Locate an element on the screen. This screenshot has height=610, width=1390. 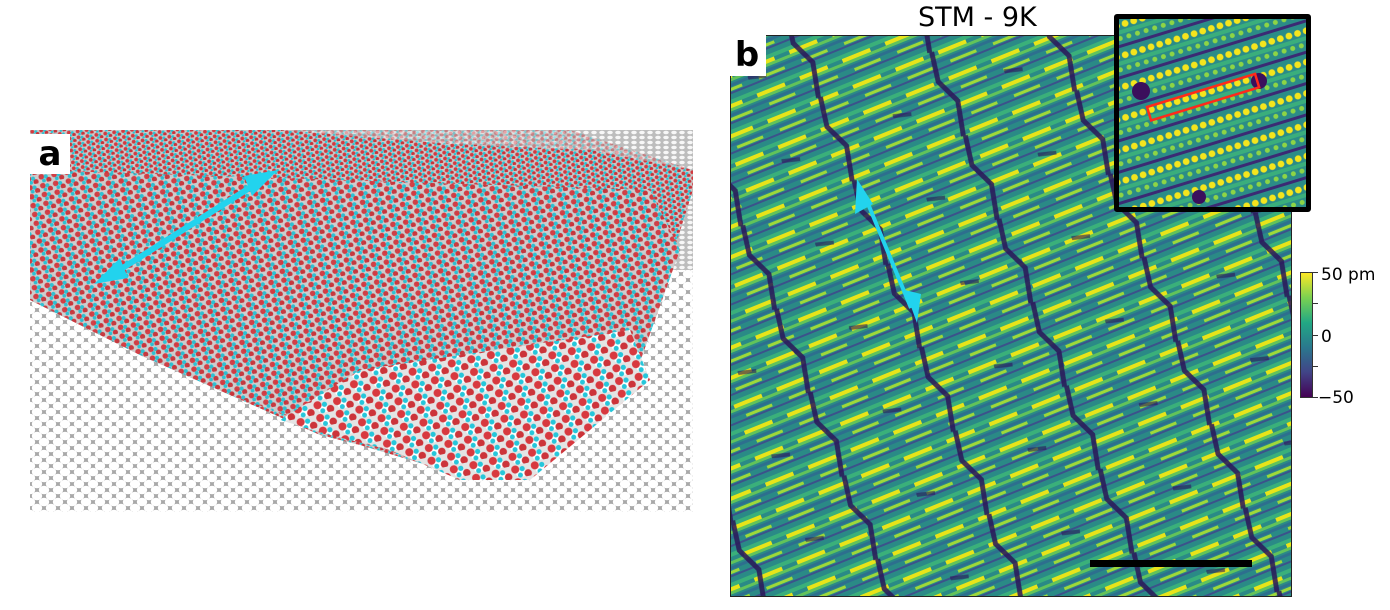
stm-inset-zoom is located at coordinates (1212, 113).